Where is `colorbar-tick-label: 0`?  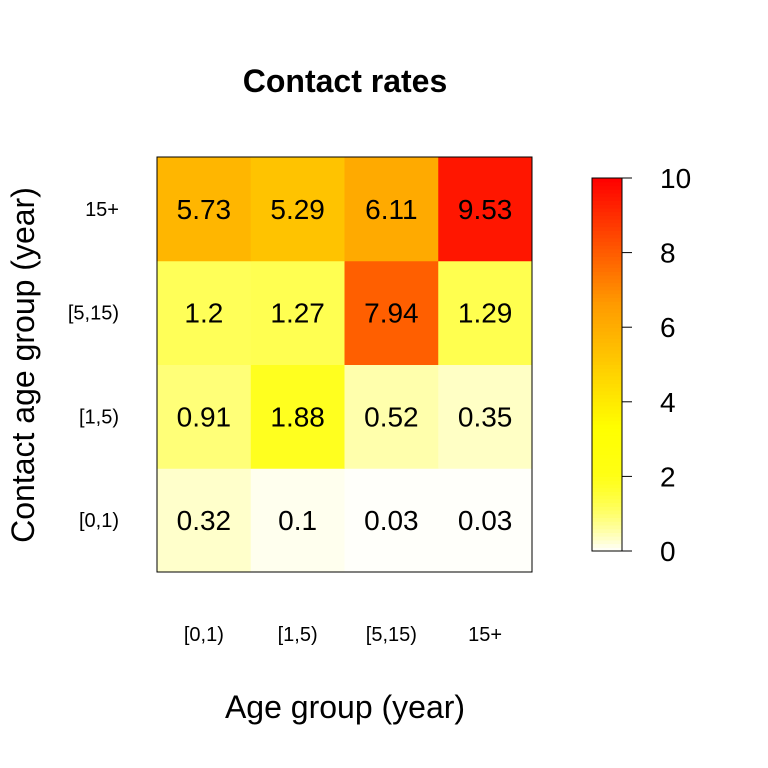 colorbar-tick-label: 0 is located at coordinates (668, 551).